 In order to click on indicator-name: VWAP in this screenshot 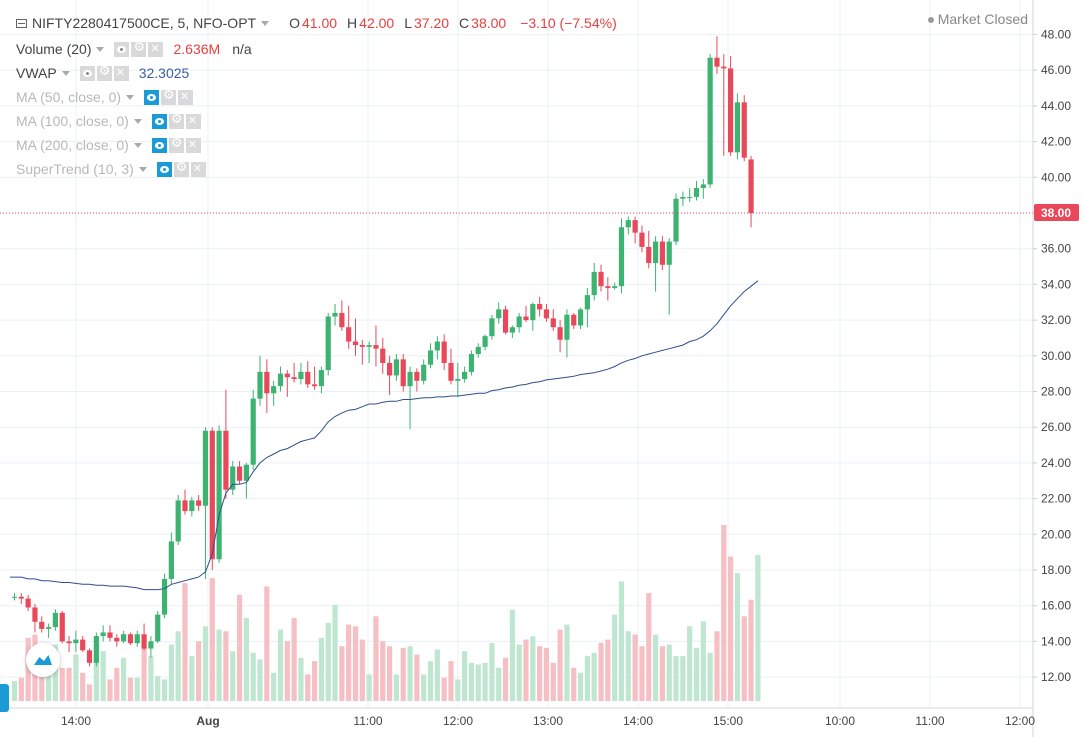, I will do `click(36, 73)`.